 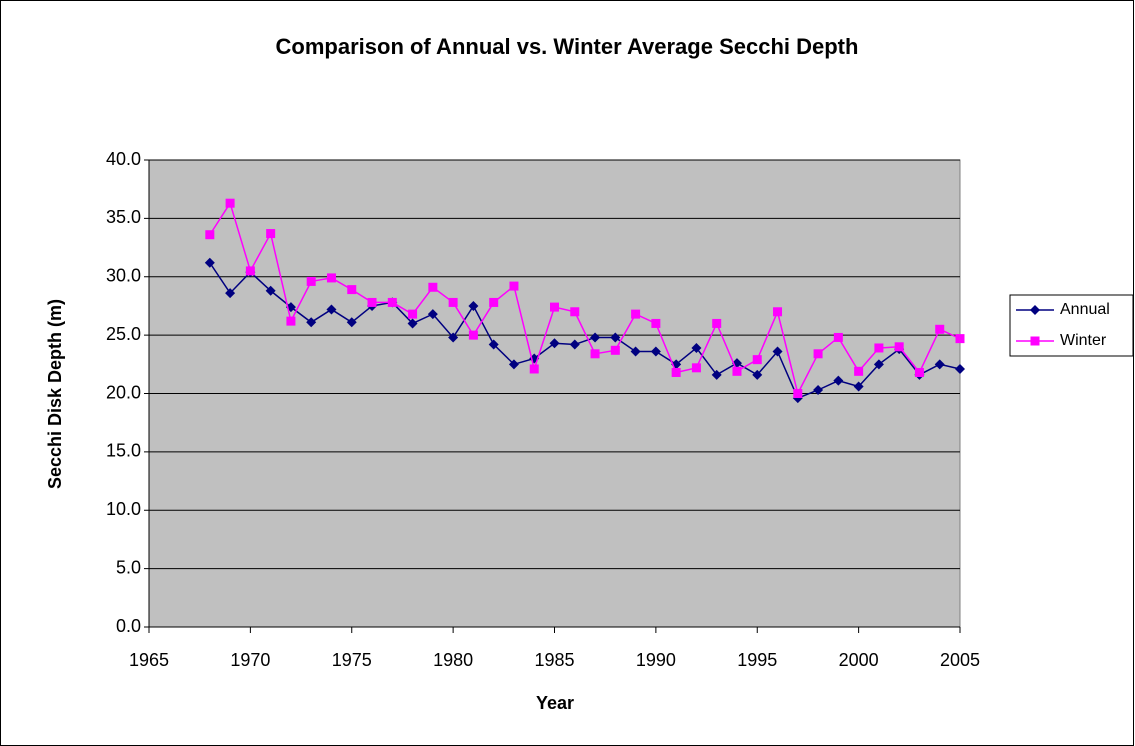 I want to click on x-tick-label: 1985, so click(x=554, y=660).